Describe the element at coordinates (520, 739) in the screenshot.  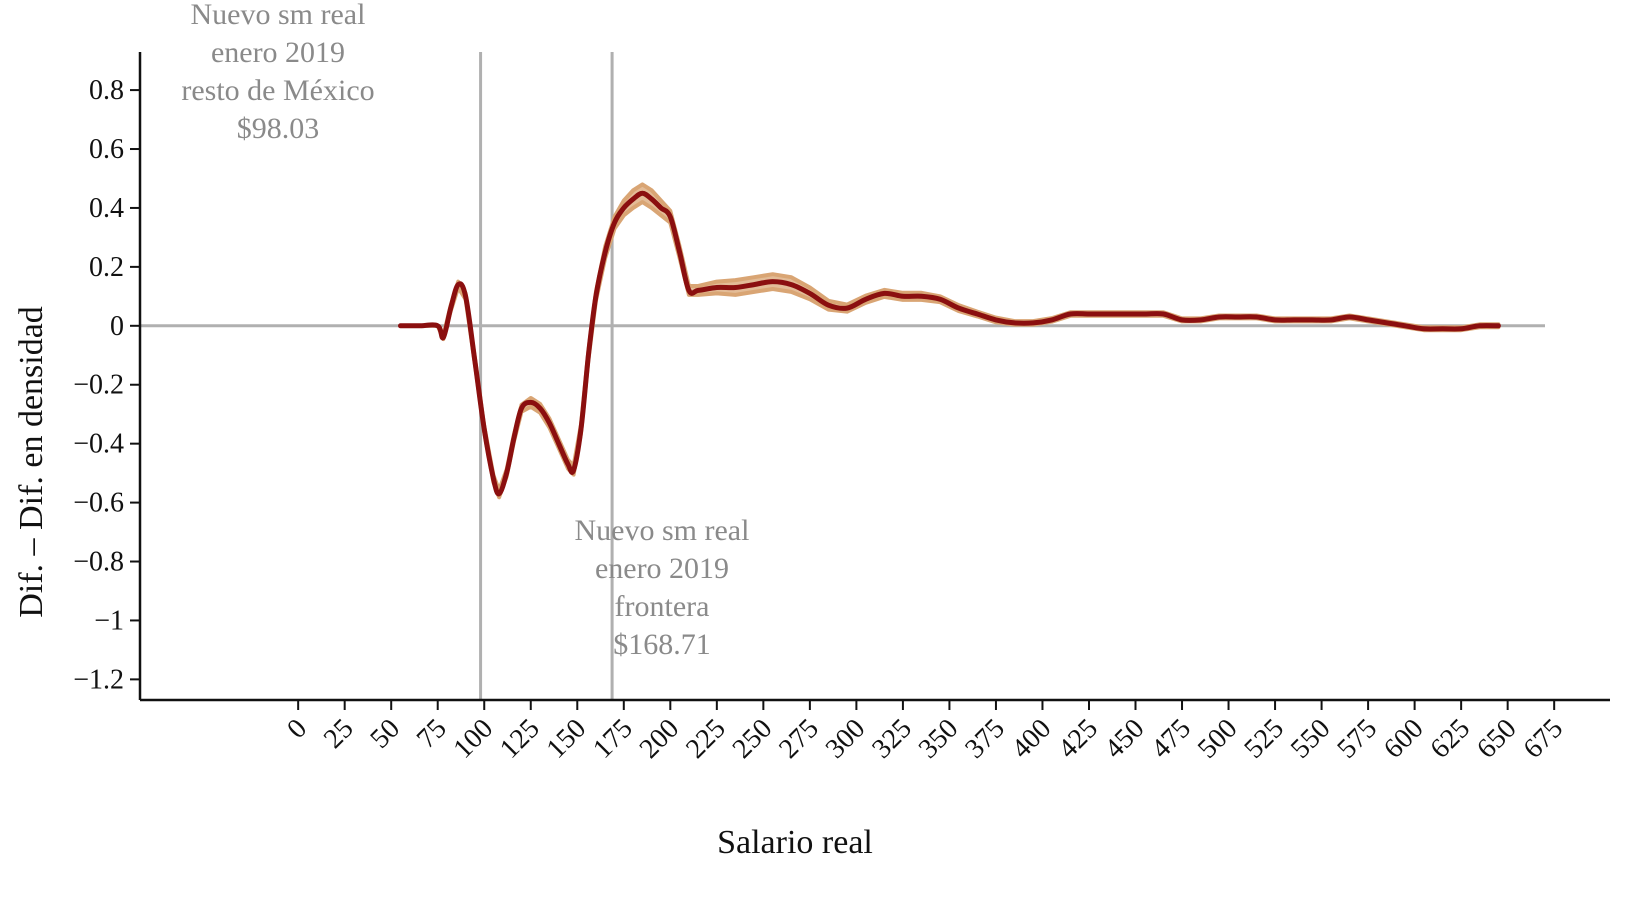
I see `x-tick-label: 125` at that location.